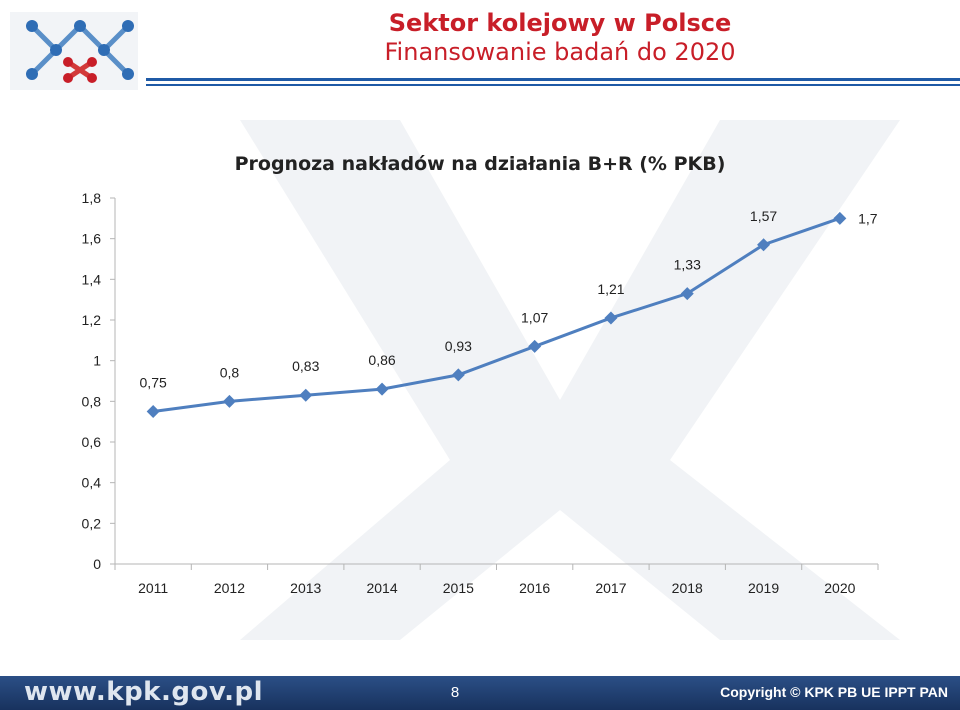 This screenshot has height=710, width=960. What do you see at coordinates (92, 483) in the screenshot?
I see `y-tick-label: 0,4` at bounding box center [92, 483].